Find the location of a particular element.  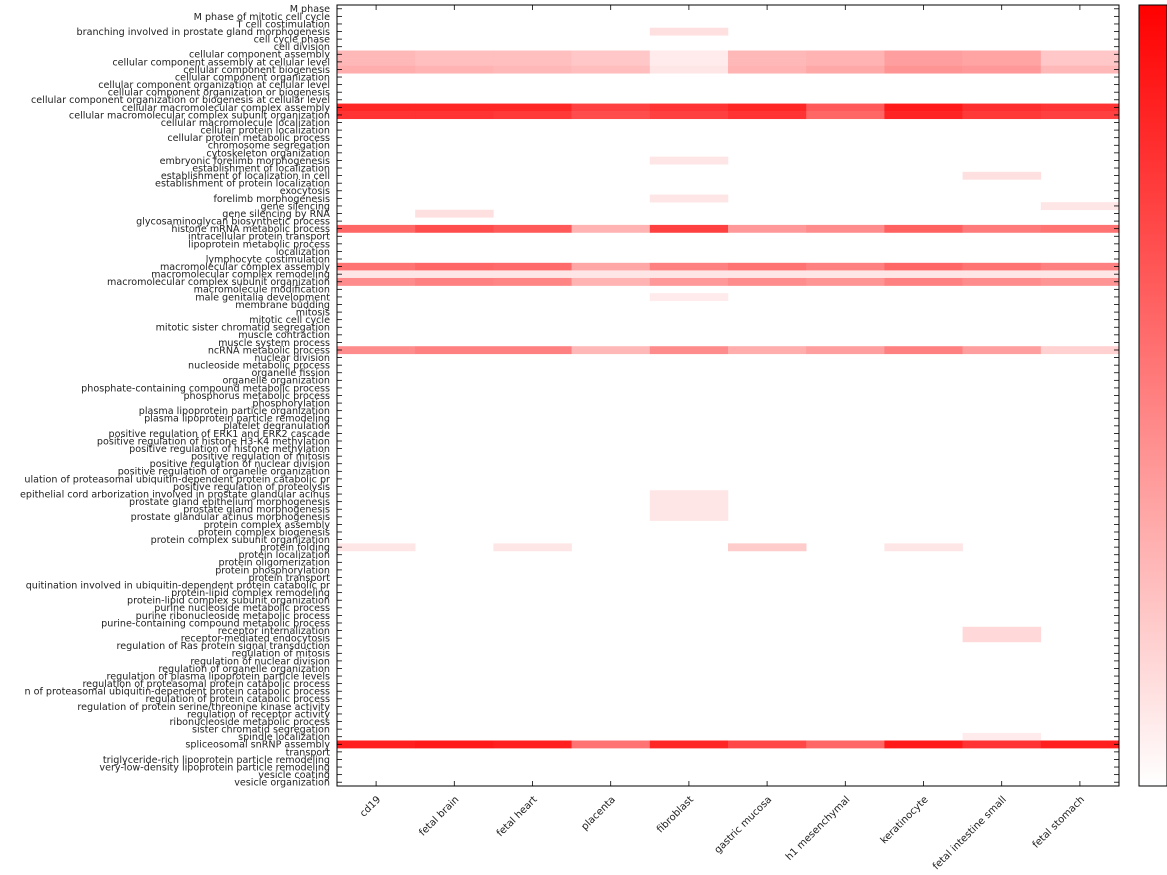

column-label: fetal brain is located at coordinates (439, 816).